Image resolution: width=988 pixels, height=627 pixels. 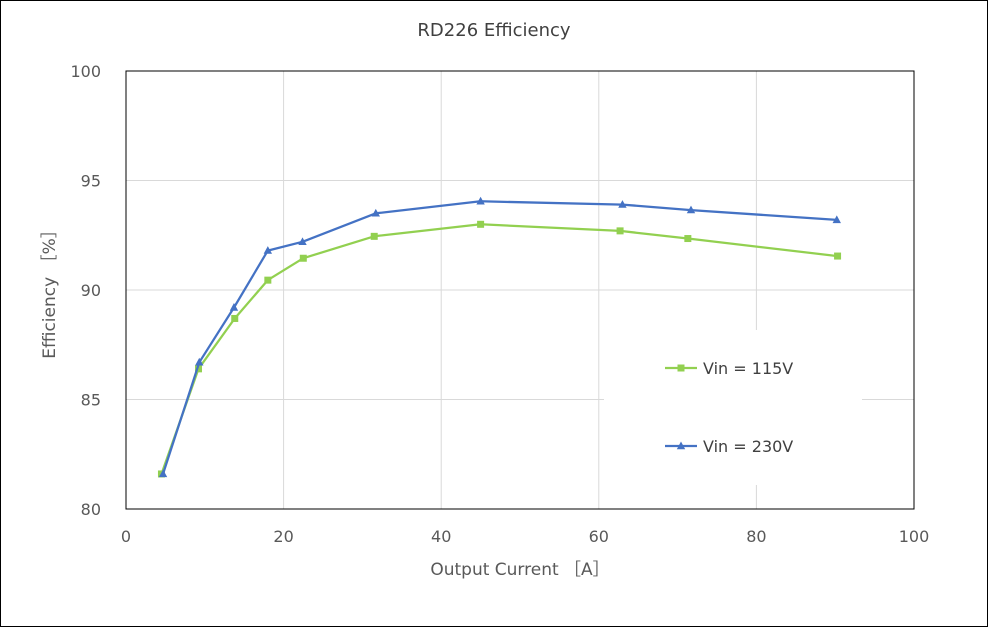 I want to click on x-tick-label: 20, so click(x=283, y=536).